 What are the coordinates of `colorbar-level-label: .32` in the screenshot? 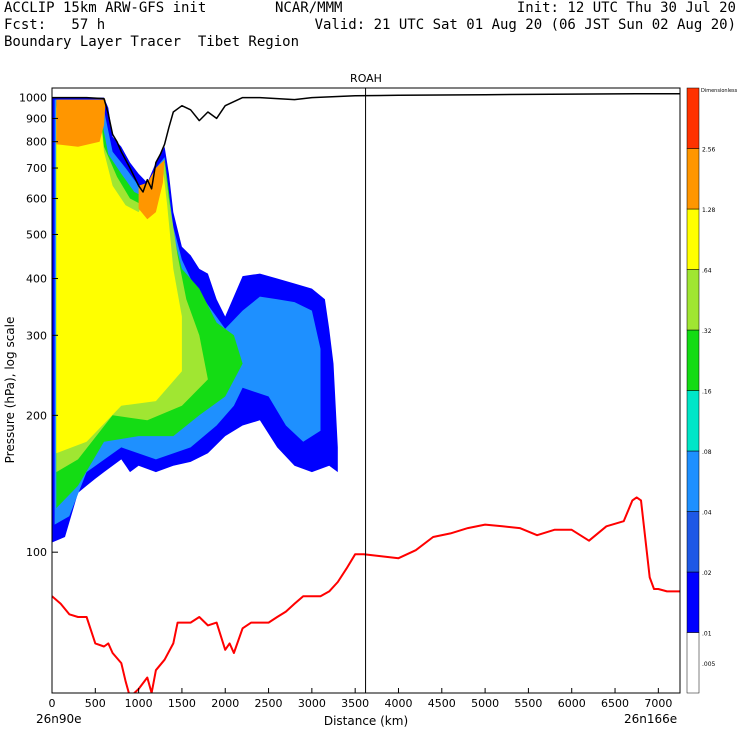 It's located at (707, 331).